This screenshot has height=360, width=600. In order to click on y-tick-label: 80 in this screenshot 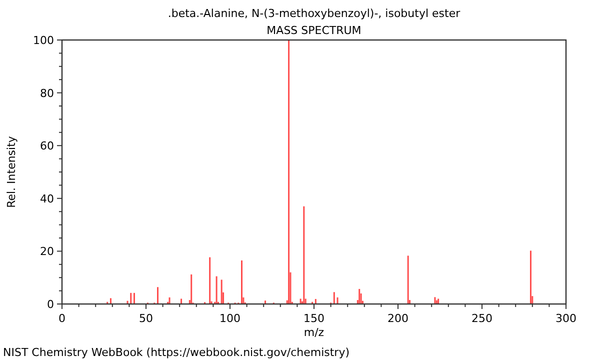, I will do `click(47, 93)`.